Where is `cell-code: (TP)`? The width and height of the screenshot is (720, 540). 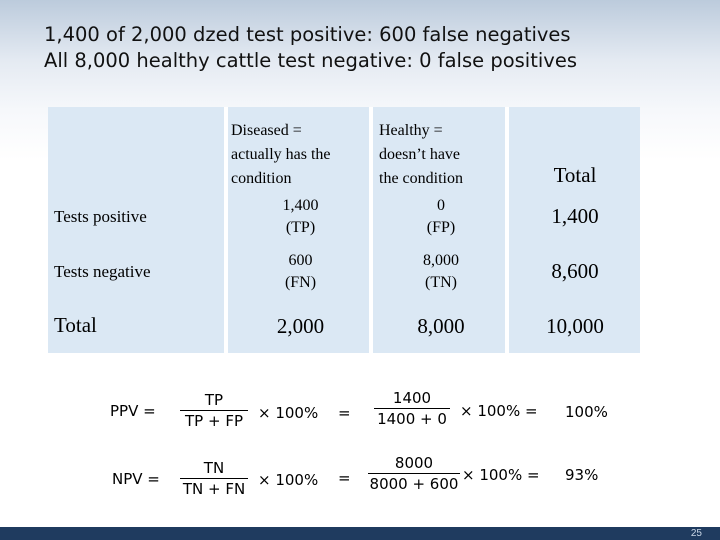
cell-code: (TP) is located at coordinates (300, 227).